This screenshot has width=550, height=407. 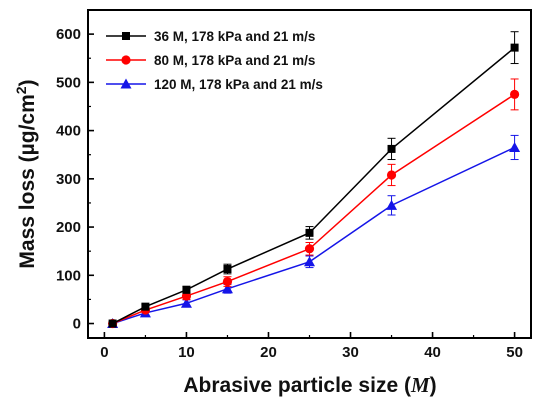 What do you see at coordinates (238, 84) in the screenshot?
I see `legend-label: 120 M, 178 kPa and 21 m/s` at bounding box center [238, 84].